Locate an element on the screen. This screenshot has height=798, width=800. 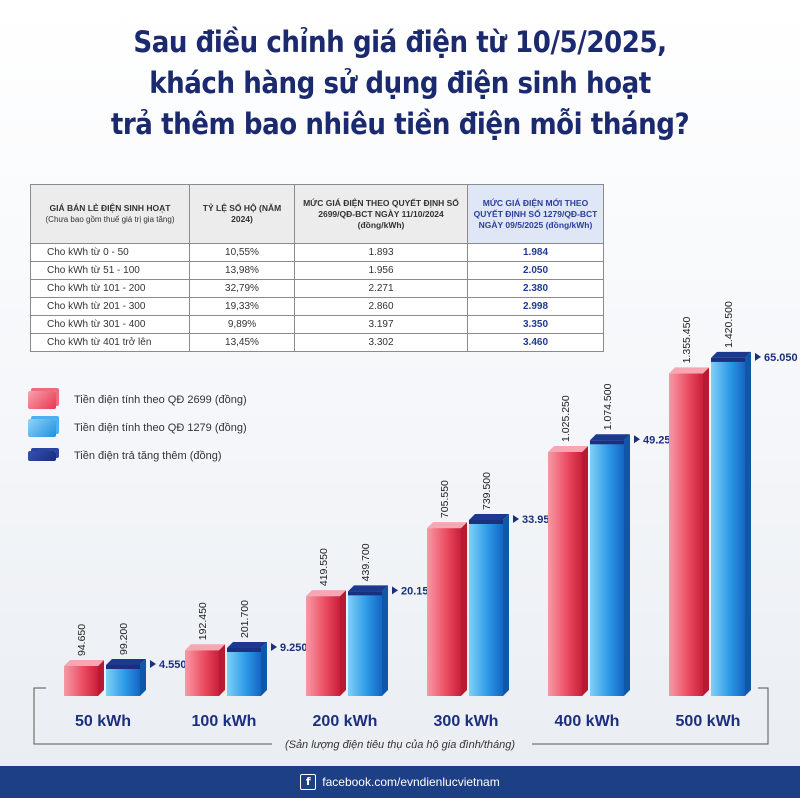
cell-old-price: 1.893 is located at coordinates (381, 252).